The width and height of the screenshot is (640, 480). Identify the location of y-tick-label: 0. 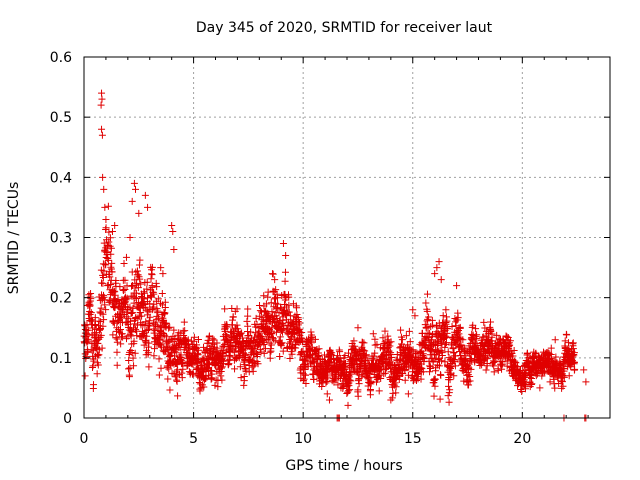
(67, 419).